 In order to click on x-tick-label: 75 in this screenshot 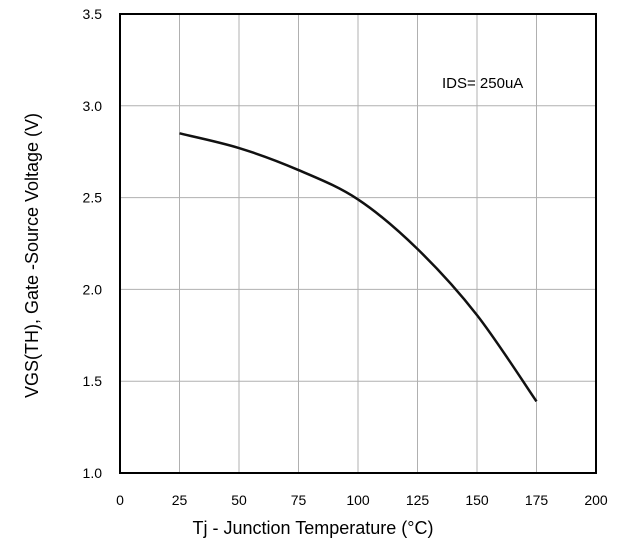, I will do `click(299, 500)`.